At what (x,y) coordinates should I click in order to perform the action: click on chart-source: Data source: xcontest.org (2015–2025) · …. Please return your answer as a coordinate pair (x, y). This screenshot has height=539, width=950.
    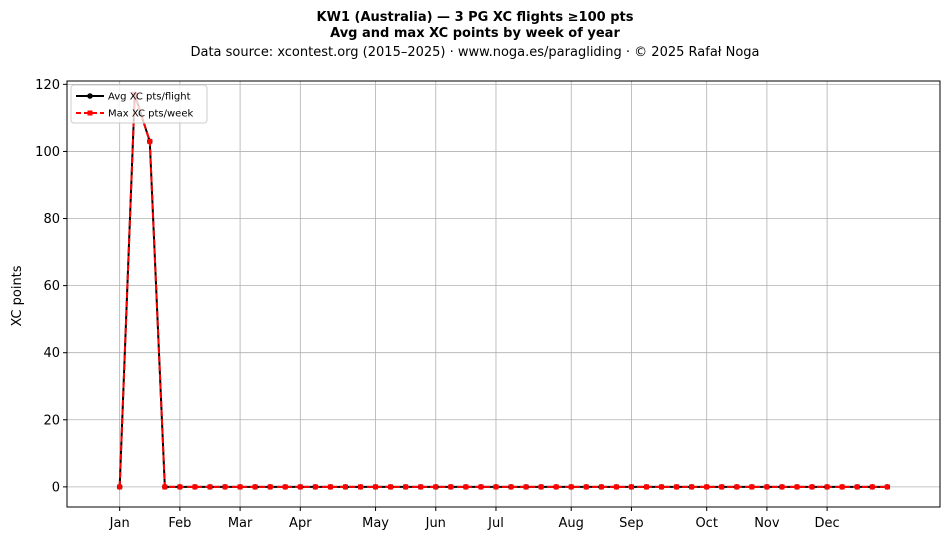
    Looking at the image, I should click on (474, 52).